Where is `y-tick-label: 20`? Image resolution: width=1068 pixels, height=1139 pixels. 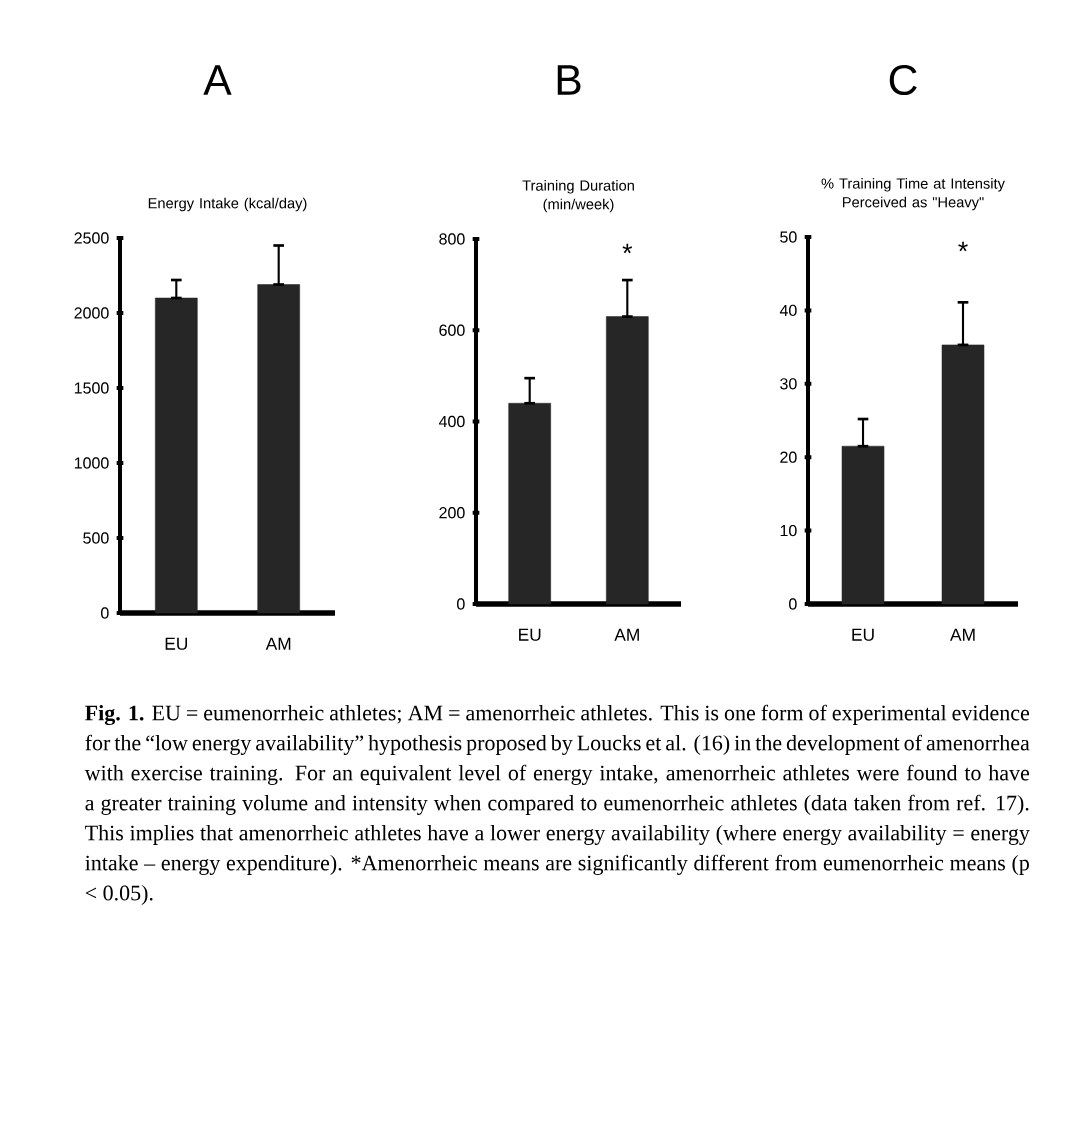
y-tick-label: 20 is located at coordinates (788, 457).